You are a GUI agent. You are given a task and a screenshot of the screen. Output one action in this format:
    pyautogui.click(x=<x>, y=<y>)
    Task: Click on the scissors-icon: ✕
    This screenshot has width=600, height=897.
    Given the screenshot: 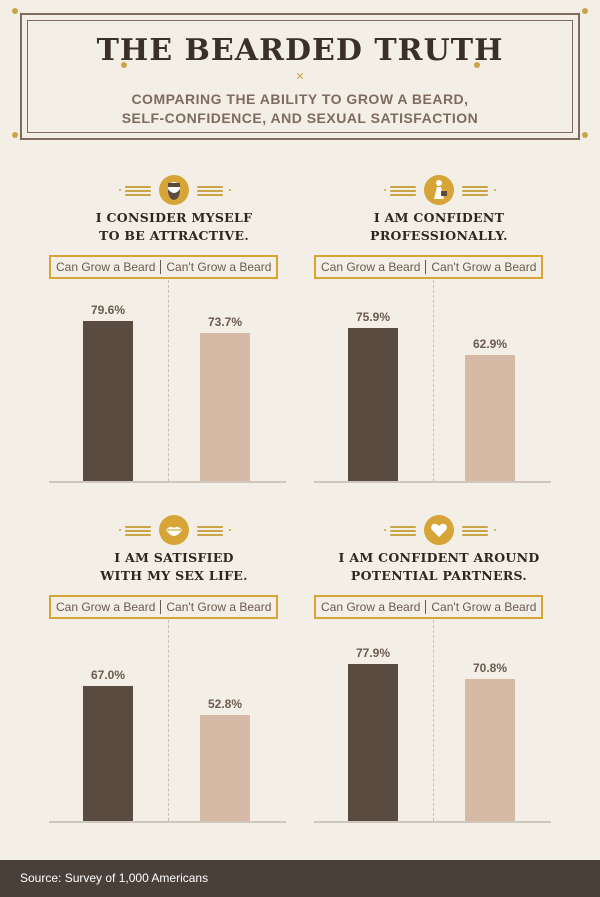 What is the action you would take?
    pyautogui.click(x=300, y=77)
    